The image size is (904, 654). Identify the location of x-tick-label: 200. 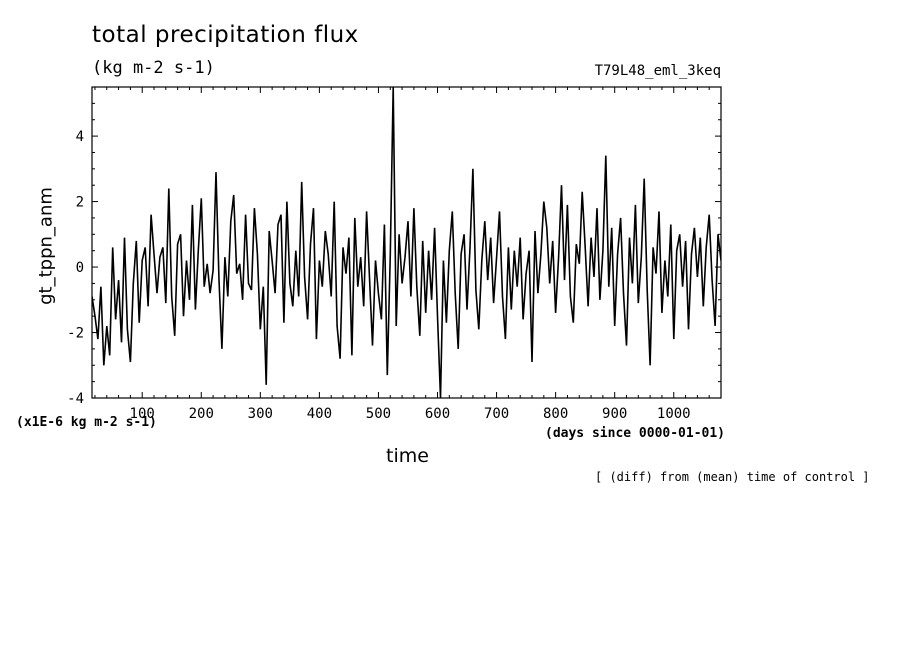
(201, 414).